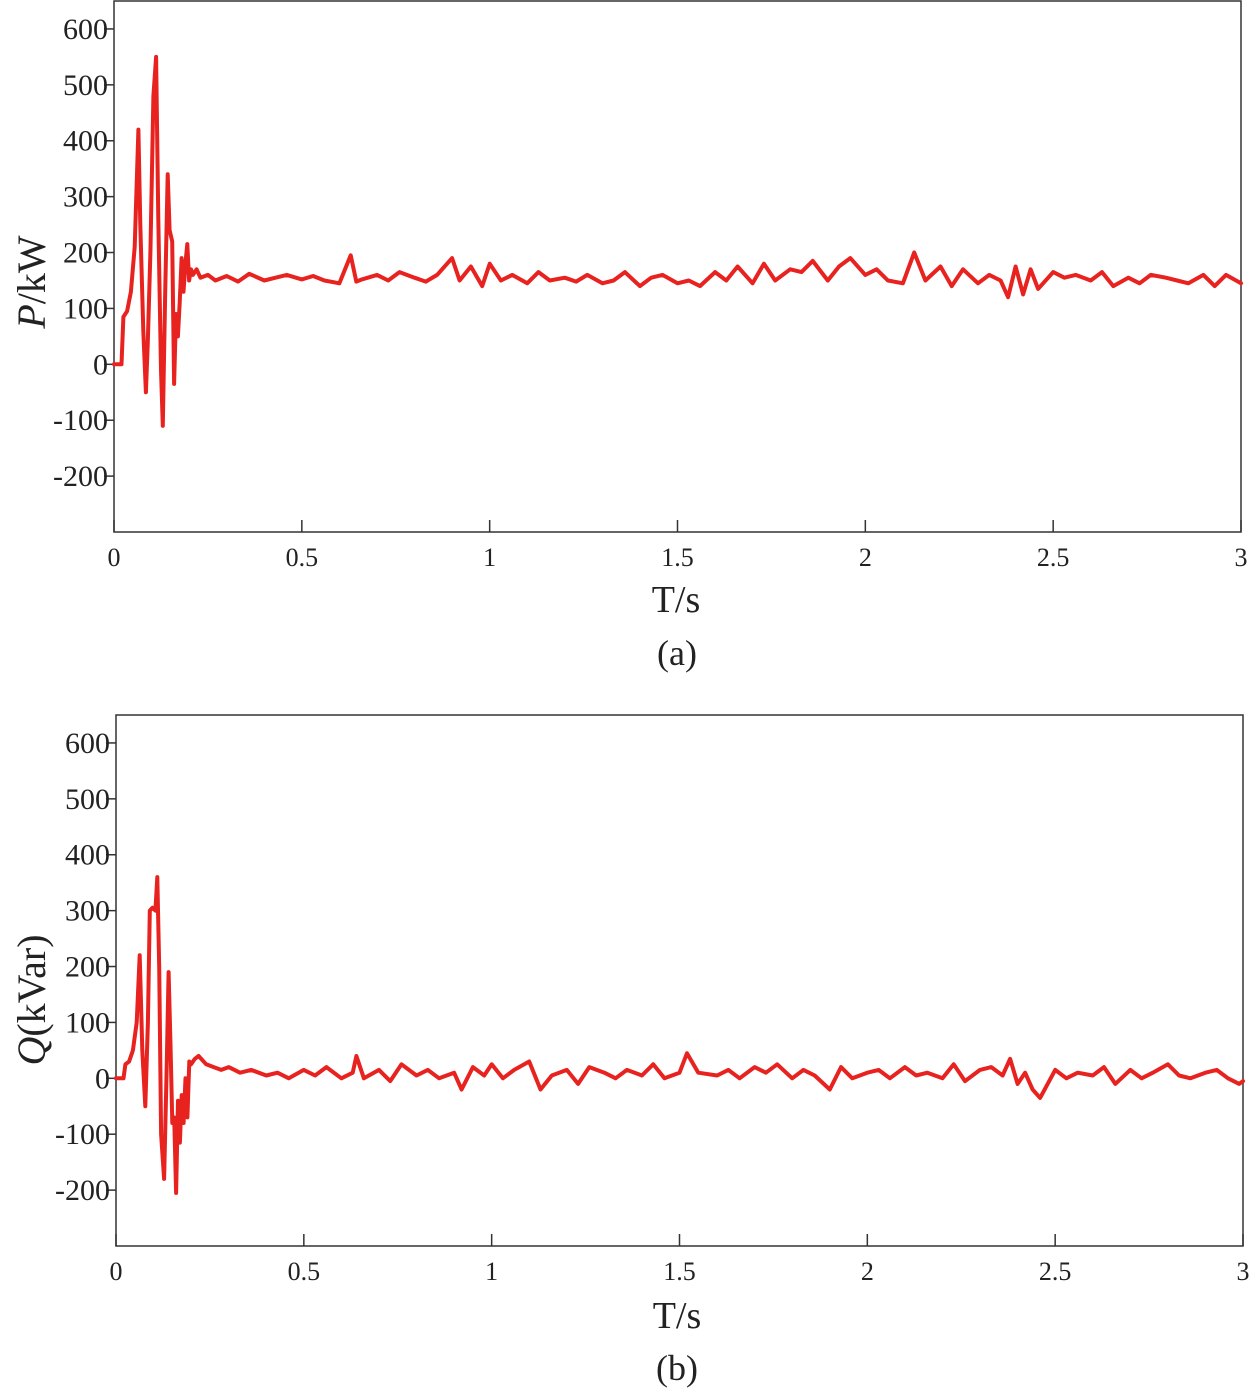  I want to click on caption-a: (a), so click(677, 653).